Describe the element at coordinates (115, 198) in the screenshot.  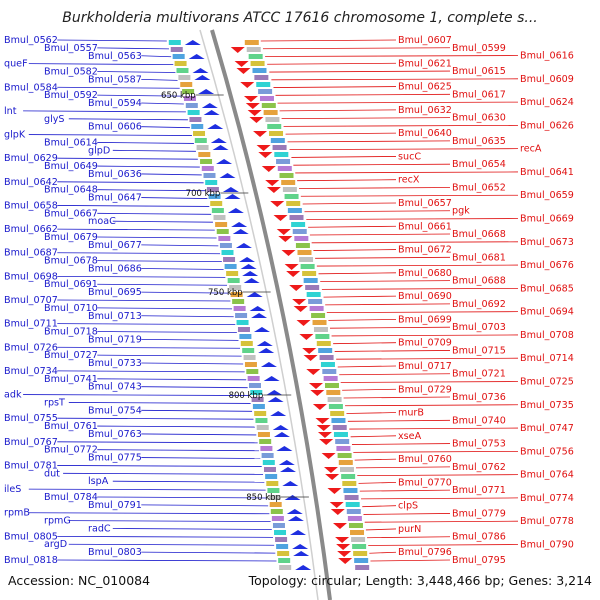
I see `gene-label-left: Bmul_0647` at that location.